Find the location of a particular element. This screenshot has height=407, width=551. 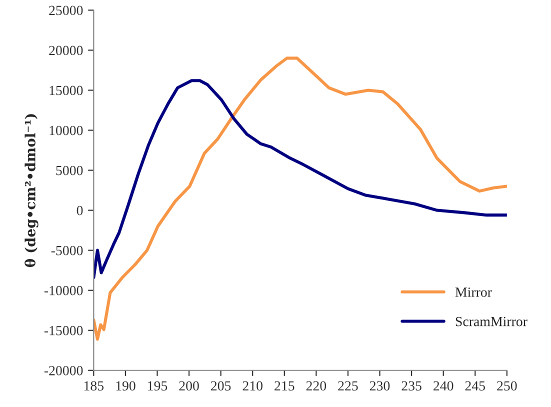

y-tick-label: 0 is located at coordinates (79, 211).